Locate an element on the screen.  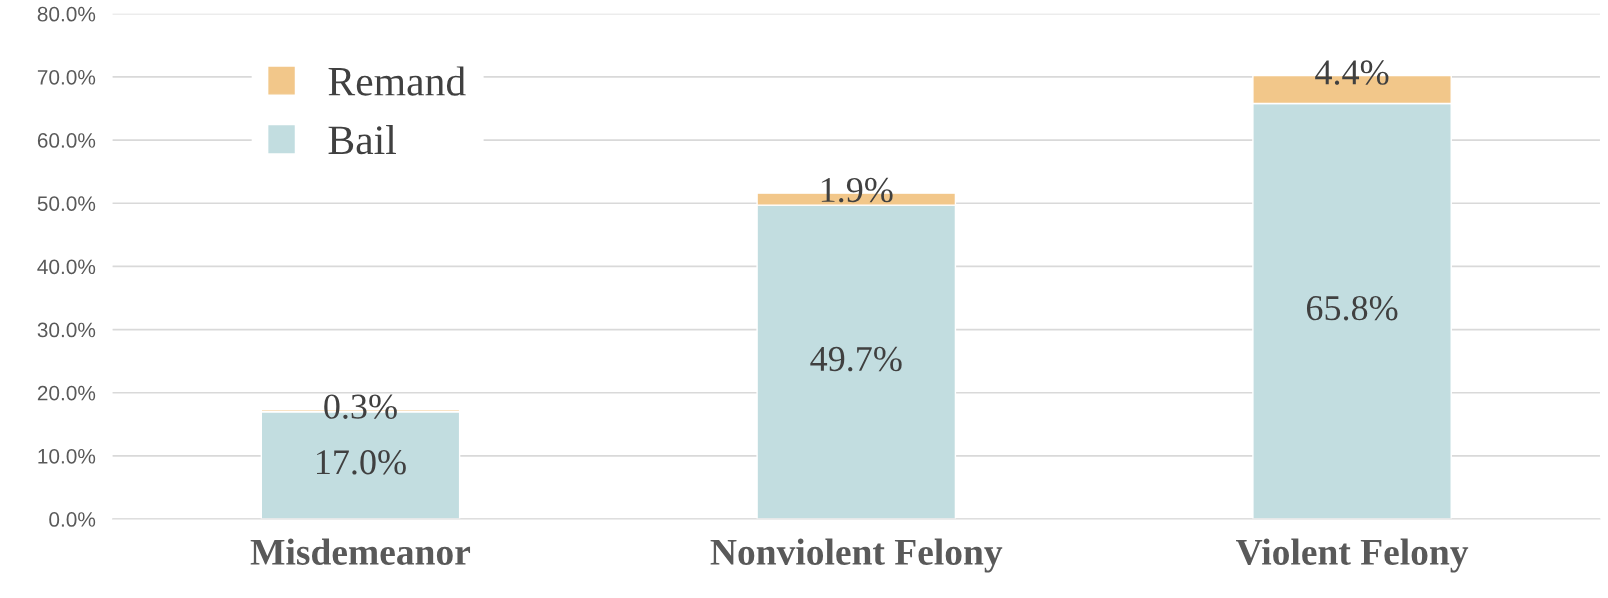
y-tick-label: 50.0% is located at coordinates (66, 203).